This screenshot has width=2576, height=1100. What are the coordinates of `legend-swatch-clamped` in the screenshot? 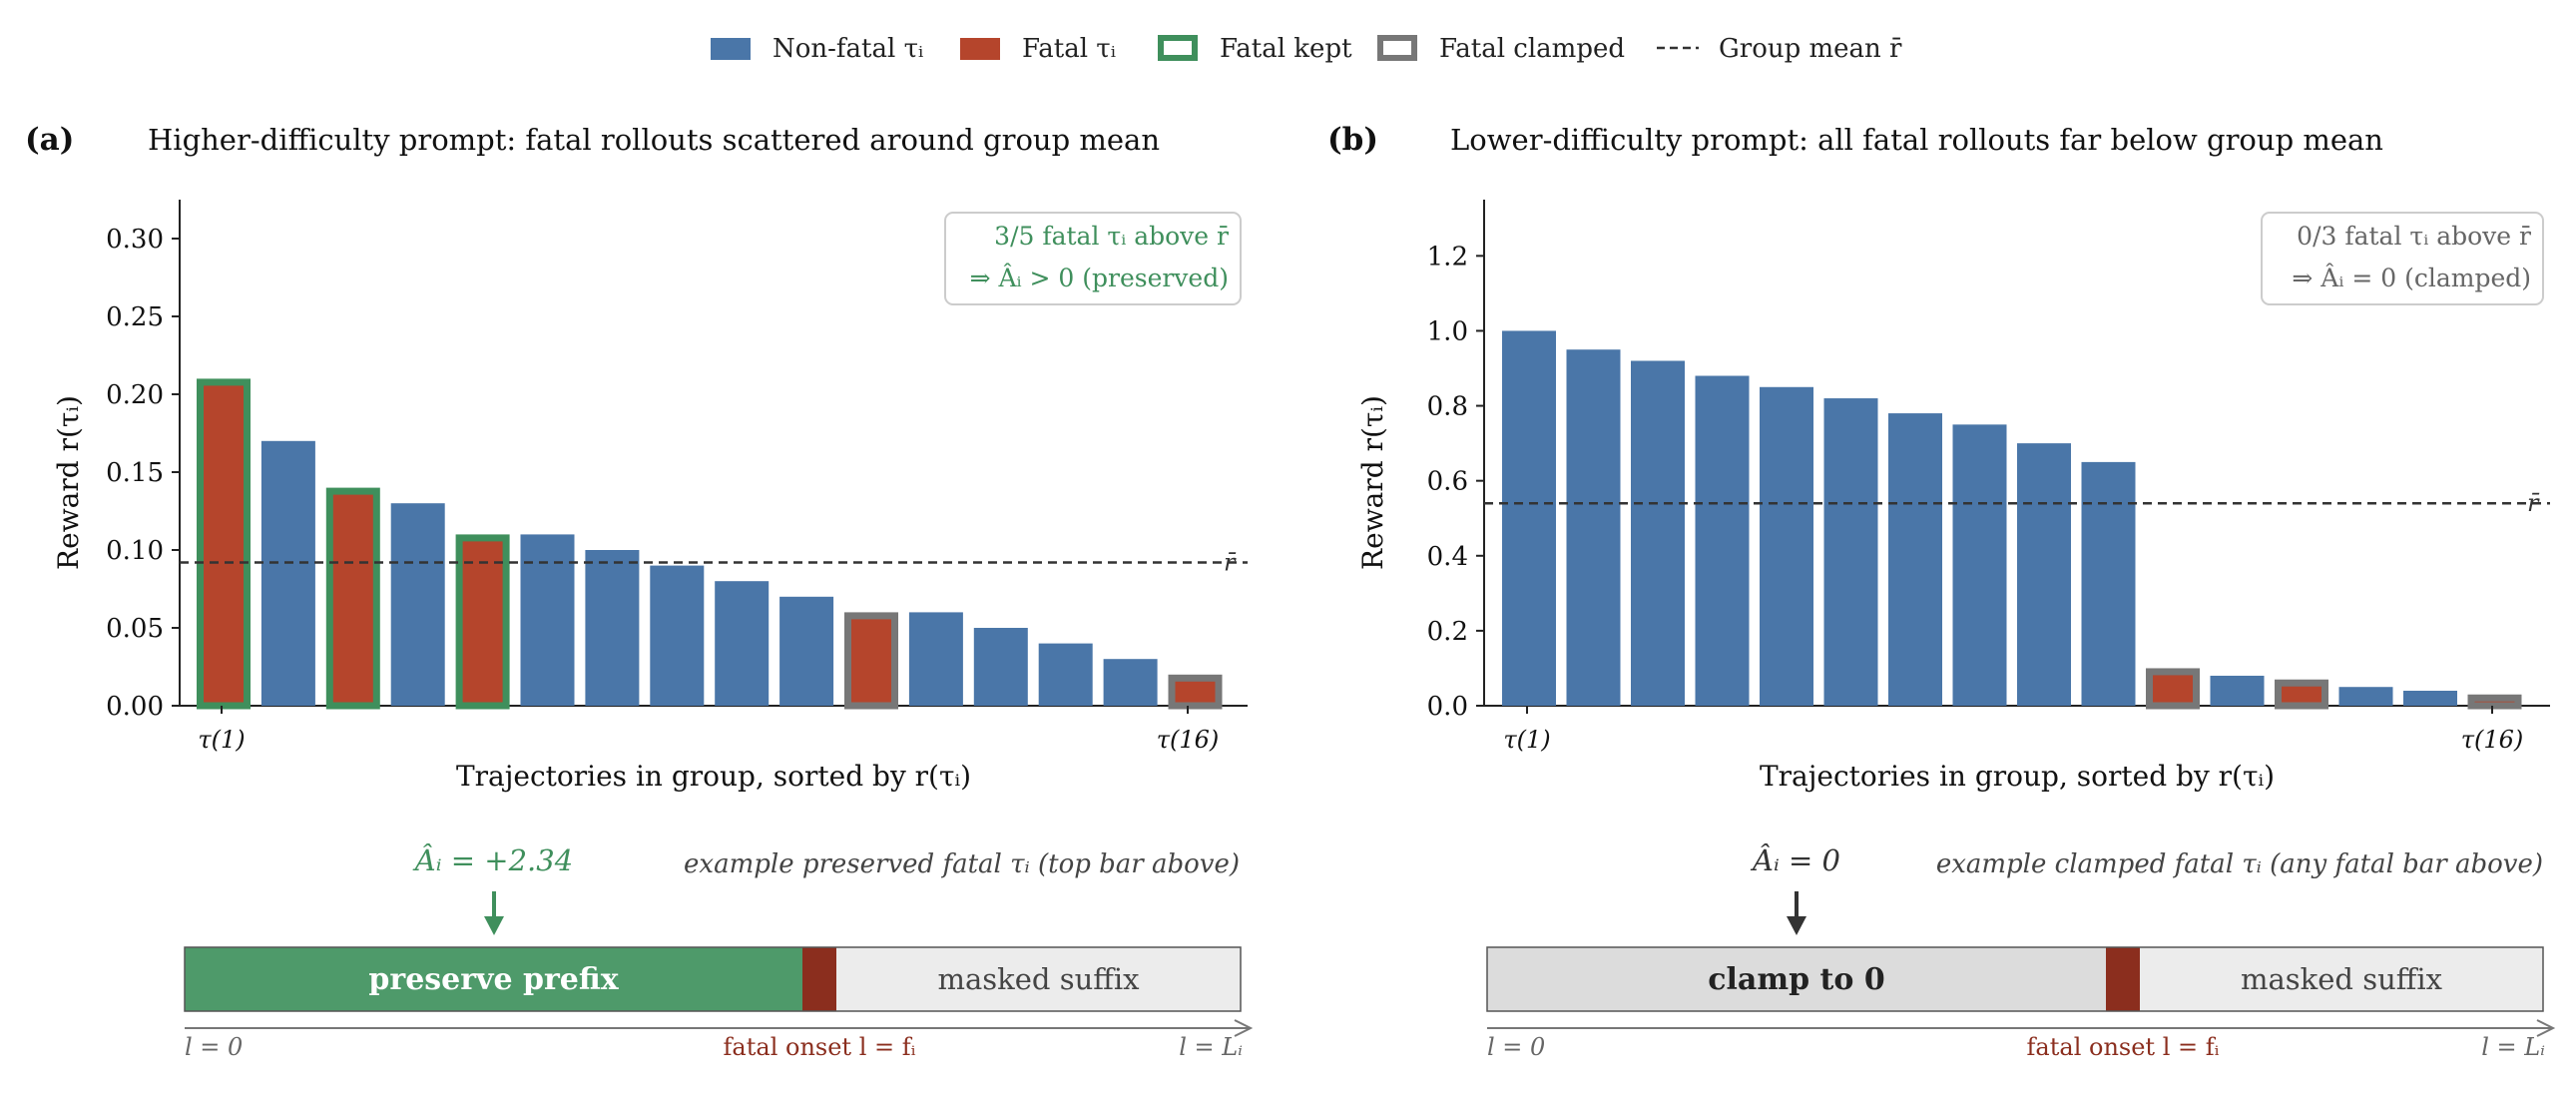 It's located at (1397, 48).